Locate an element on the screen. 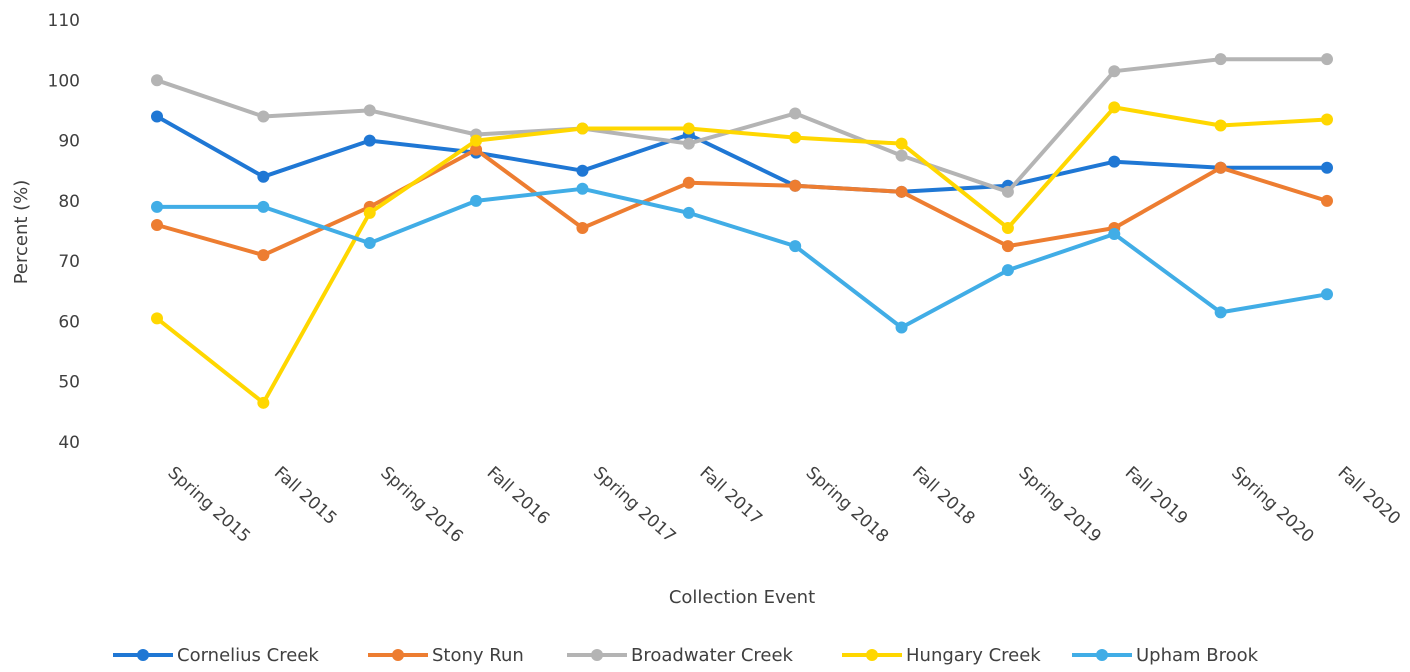  legend-item: Cornelius Creek is located at coordinates (216, 655).